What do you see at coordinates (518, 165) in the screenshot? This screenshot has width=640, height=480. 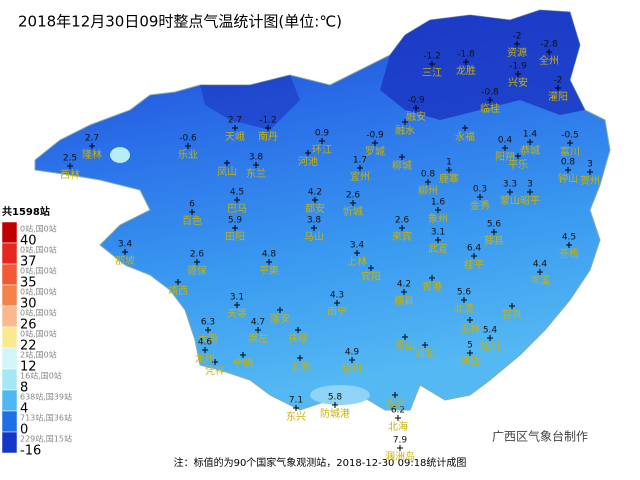 I see `station-name: 平乐` at bounding box center [518, 165].